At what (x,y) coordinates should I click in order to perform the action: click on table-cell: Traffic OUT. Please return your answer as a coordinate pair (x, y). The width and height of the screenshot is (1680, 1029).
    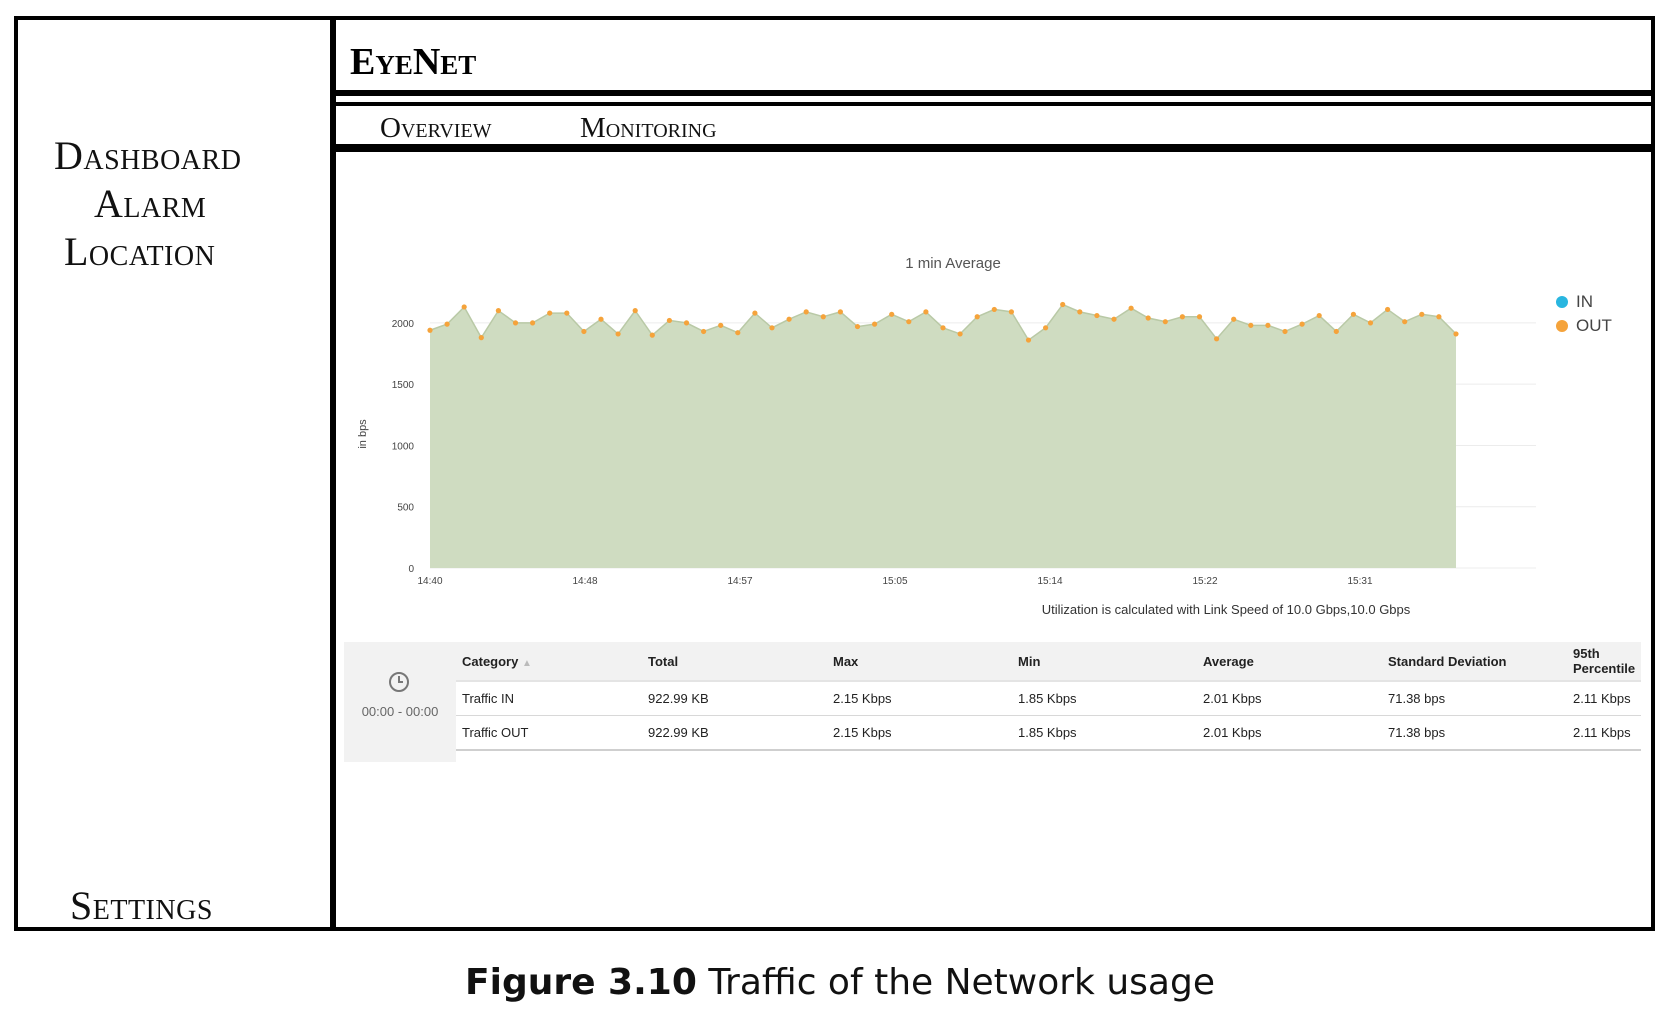
    Looking at the image, I should click on (549, 733).